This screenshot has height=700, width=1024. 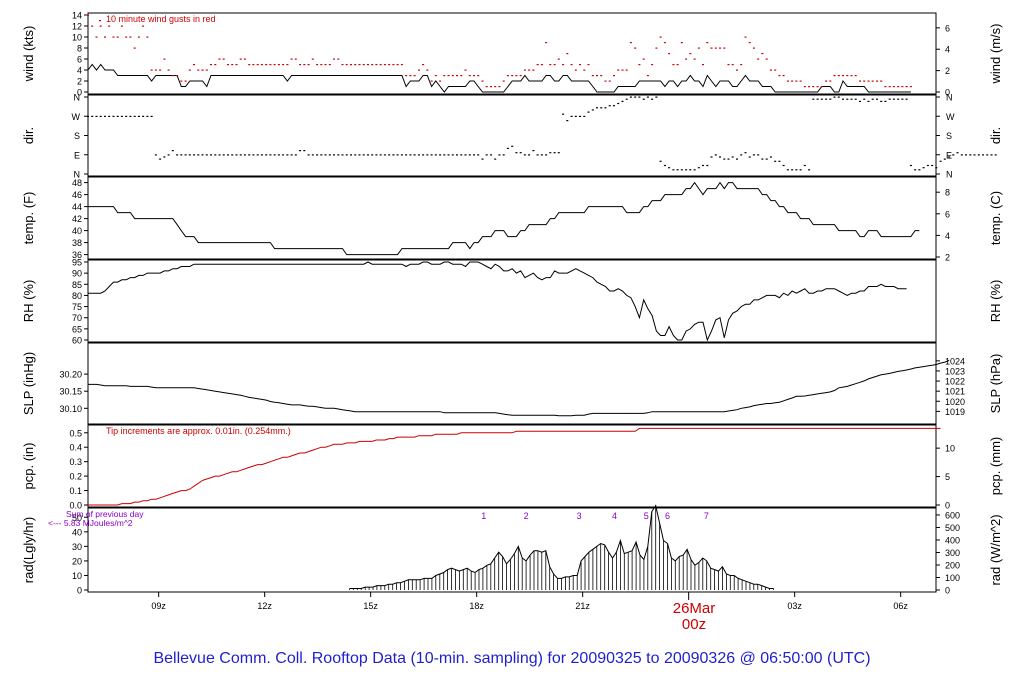 I want to click on y-tick-label: 0.2, so click(x=75, y=477).